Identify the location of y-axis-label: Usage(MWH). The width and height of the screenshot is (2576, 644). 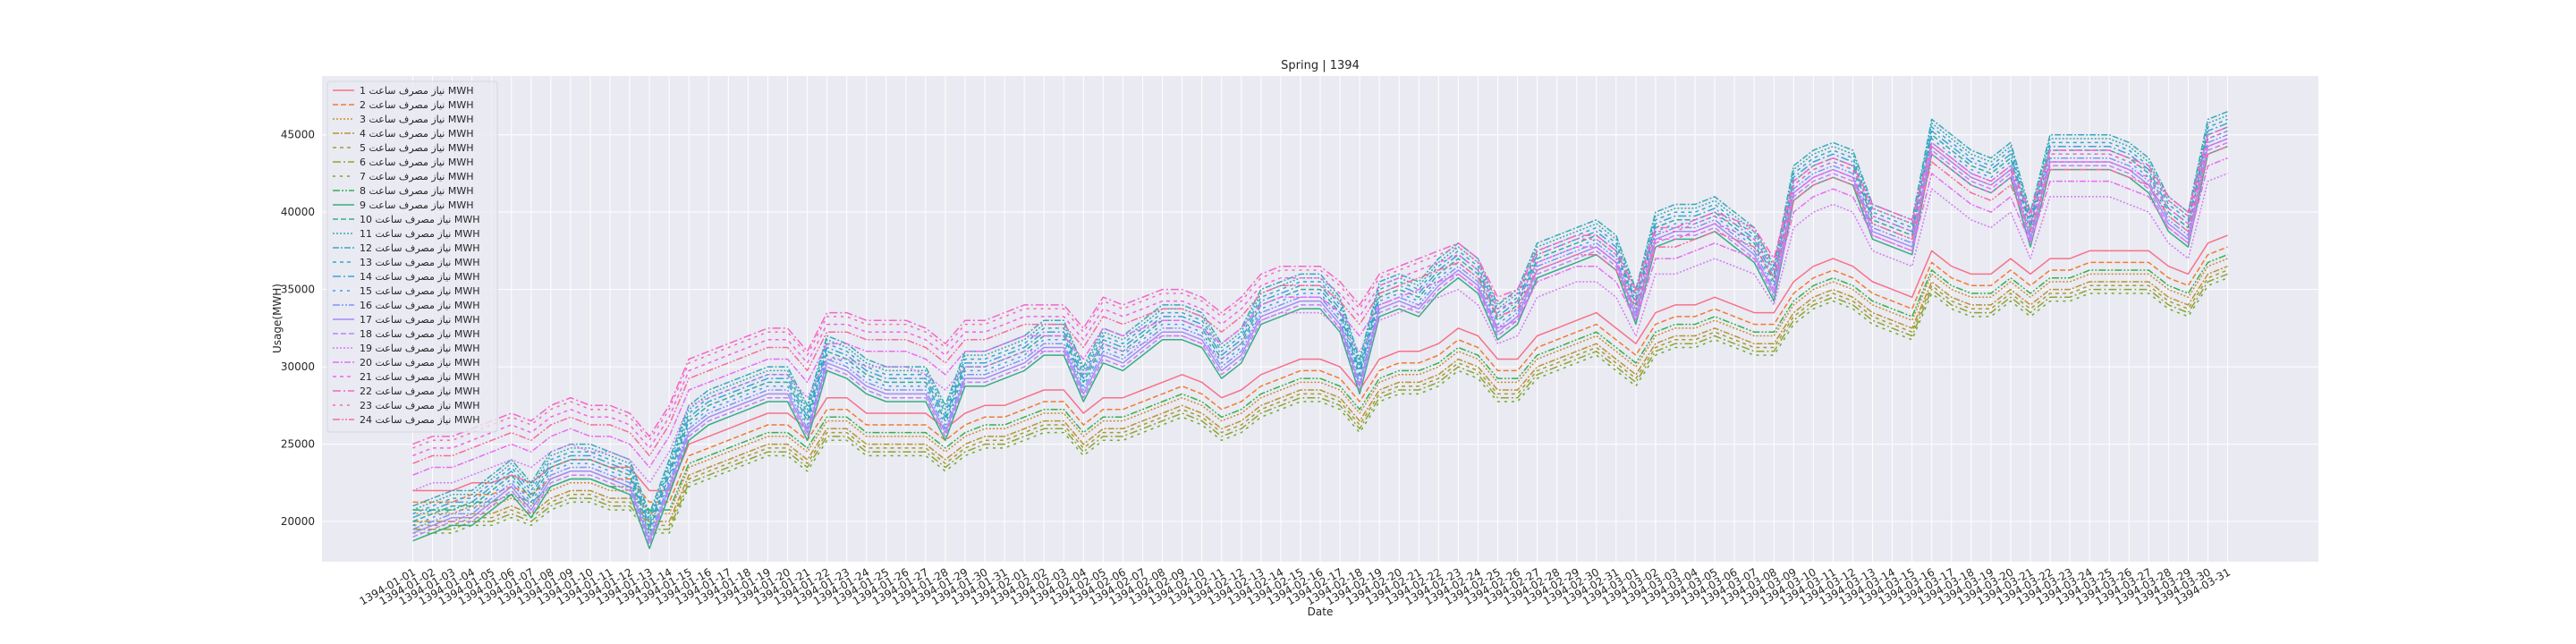
(277, 318).